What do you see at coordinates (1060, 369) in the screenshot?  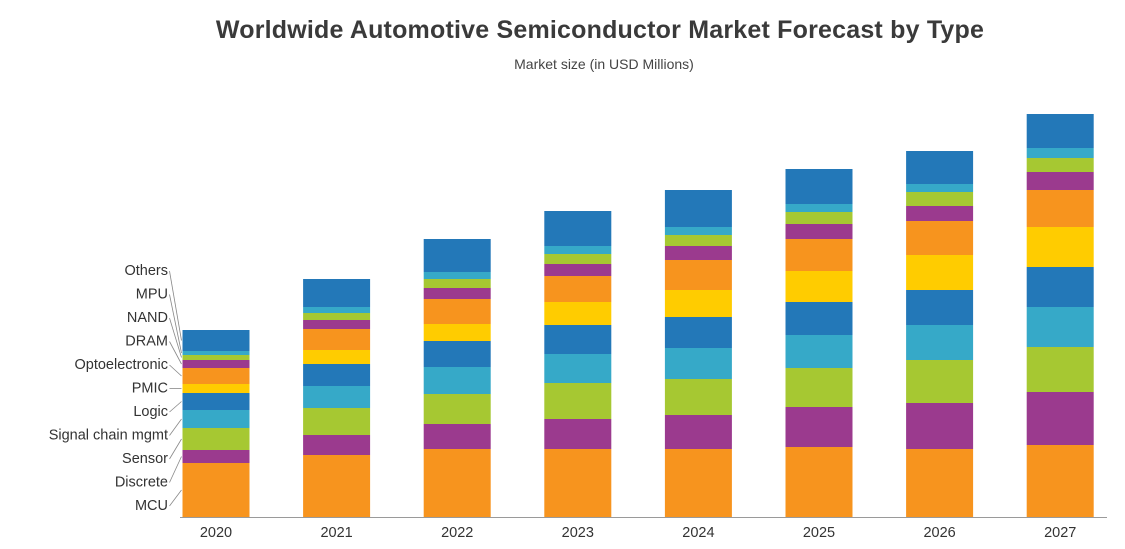 I see `bar-sensor-2027` at bounding box center [1060, 369].